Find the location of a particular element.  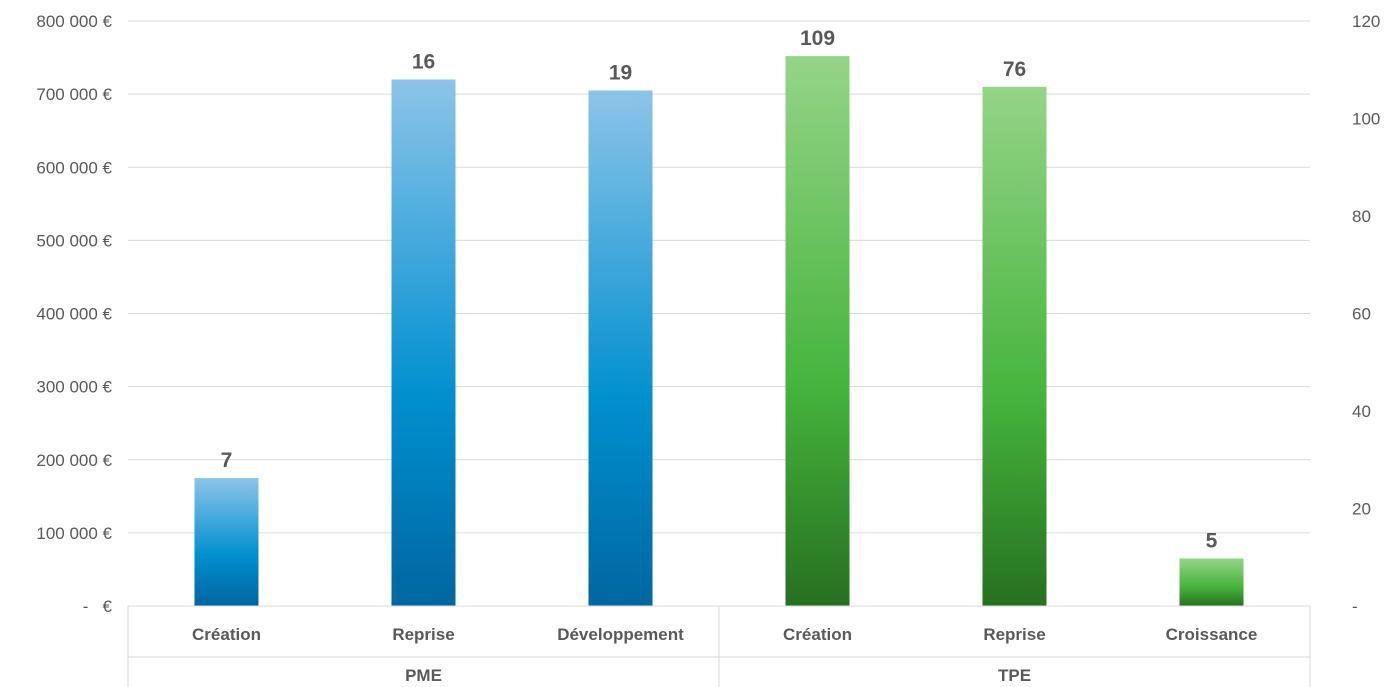

y2-tick-label: 120 is located at coordinates (1366, 21).